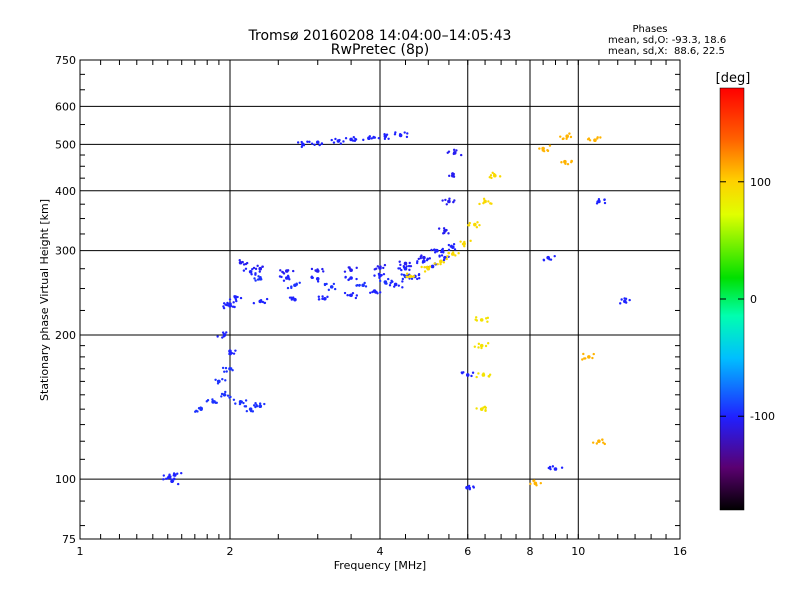  What do you see at coordinates (65, 251) in the screenshot?
I see `y-tick-label: 300` at bounding box center [65, 251].